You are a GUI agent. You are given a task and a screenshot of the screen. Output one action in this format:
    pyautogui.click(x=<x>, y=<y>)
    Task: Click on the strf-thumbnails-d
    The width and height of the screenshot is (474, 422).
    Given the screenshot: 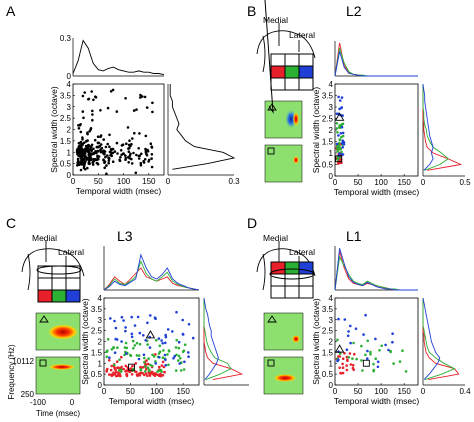 What is the action you would take?
    pyautogui.click(x=283, y=353)
    